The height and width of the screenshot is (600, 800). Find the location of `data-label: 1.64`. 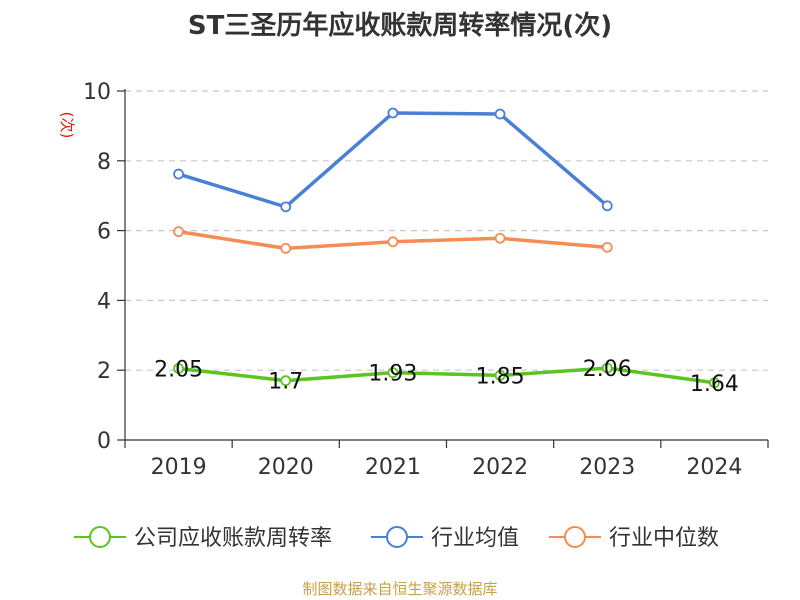

data-label: 1.64 is located at coordinates (714, 384).